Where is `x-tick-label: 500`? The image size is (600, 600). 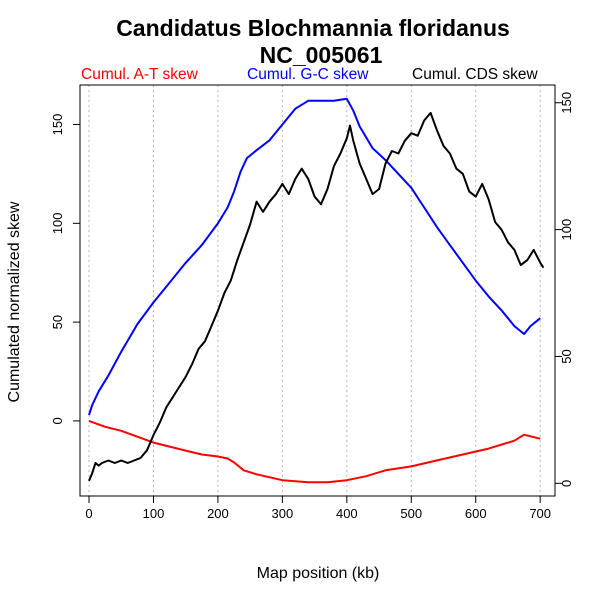
x-tick-label: 500 is located at coordinates (411, 513).